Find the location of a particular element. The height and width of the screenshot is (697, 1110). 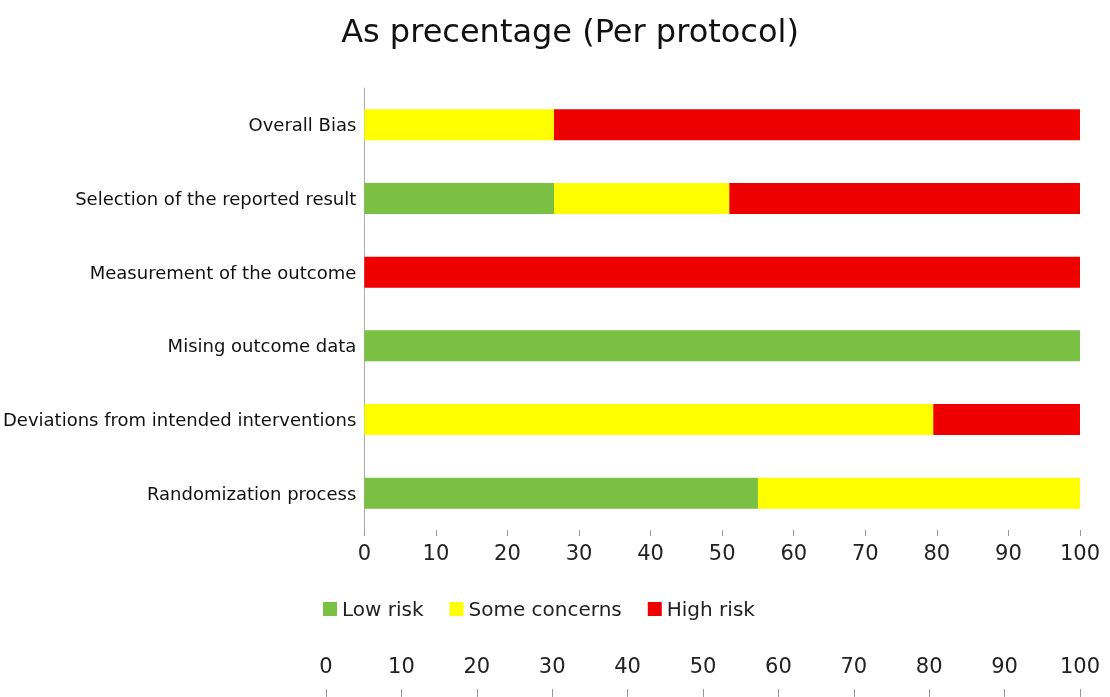

x2-tick-label: 70 is located at coordinates (854, 665).